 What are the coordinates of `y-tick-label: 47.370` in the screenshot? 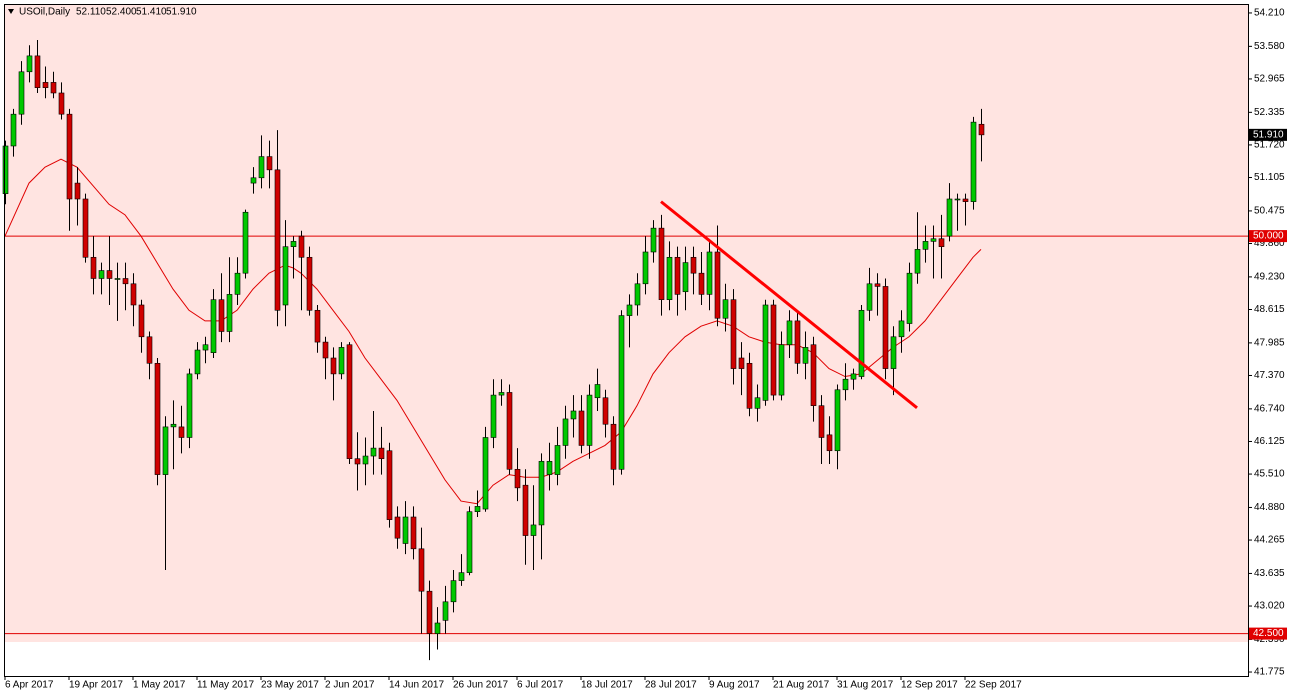 It's located at (1269, 375).